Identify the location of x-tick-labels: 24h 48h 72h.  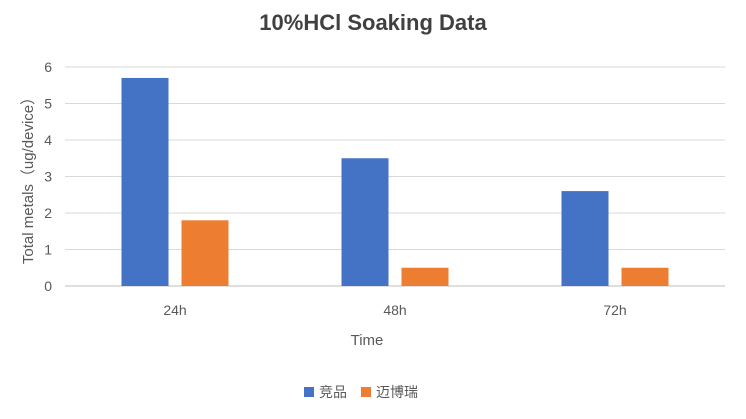
(394, 310).